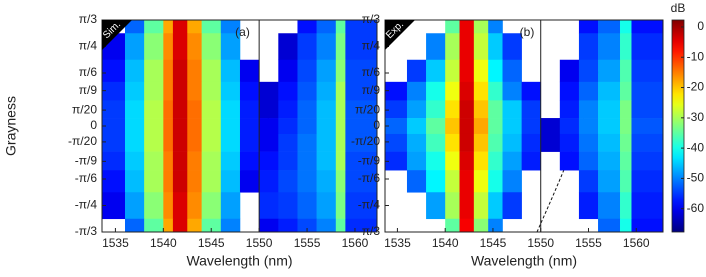 Image resolution: width=706 pixels, height=277 pixels. What do you see at coordinates (369, 205) in the screenshot?
I see `y-tick-label: -π/4` at bounding box center [369, 205].